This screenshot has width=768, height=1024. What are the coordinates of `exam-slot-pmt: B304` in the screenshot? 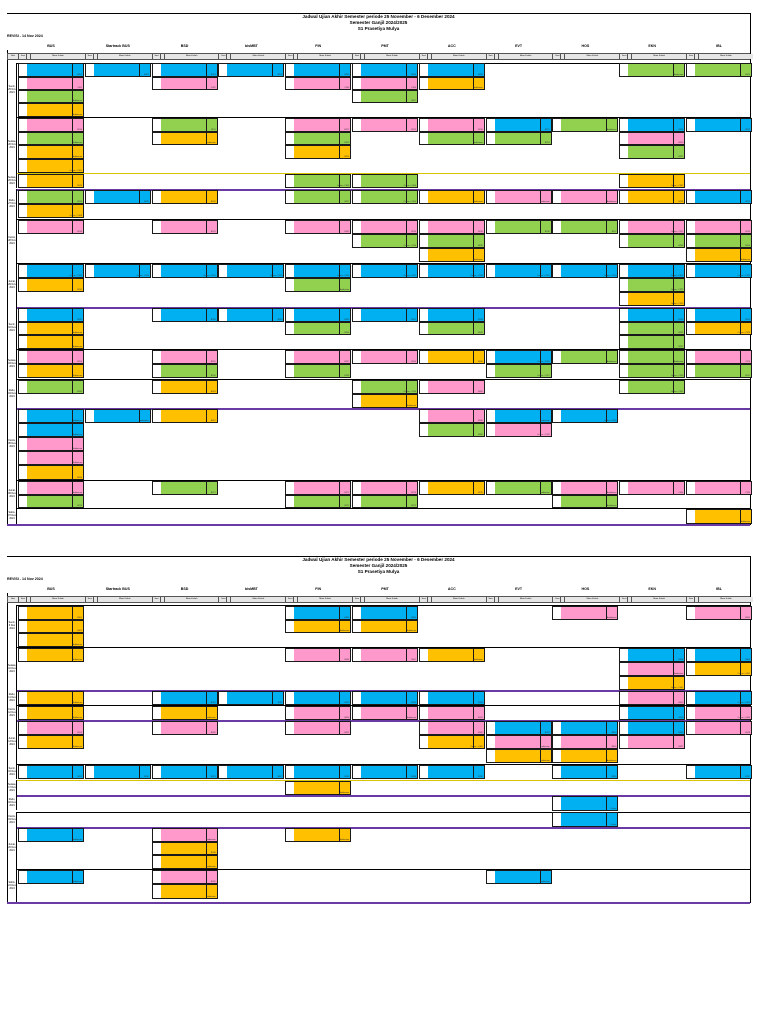 It's located at (385, 613).